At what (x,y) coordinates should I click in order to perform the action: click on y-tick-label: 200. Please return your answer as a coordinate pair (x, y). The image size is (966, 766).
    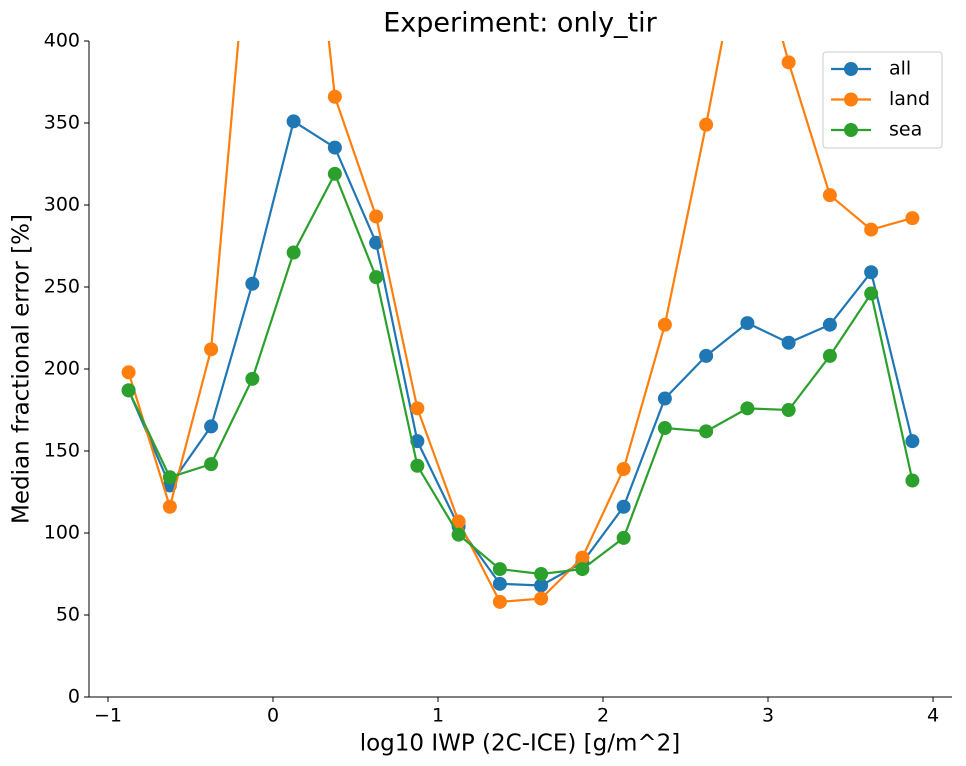
    Looking at the image, I should click on (62, 369).